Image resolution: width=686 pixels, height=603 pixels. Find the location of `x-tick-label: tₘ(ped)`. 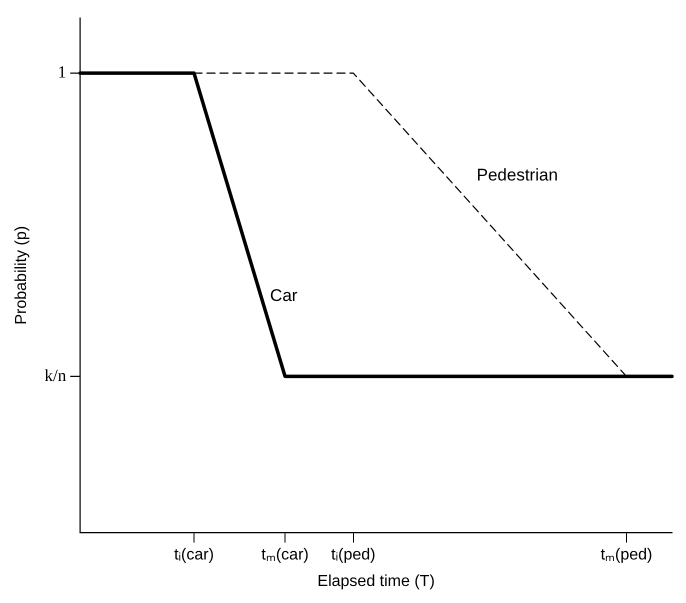

x-tick-label: tₘ(ped) is located at coordinates (626, 555).